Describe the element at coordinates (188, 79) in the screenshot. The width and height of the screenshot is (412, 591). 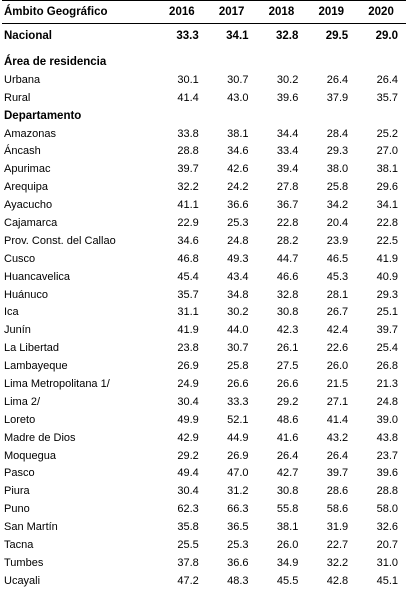
I see `value-cell: 30.1` at that location.